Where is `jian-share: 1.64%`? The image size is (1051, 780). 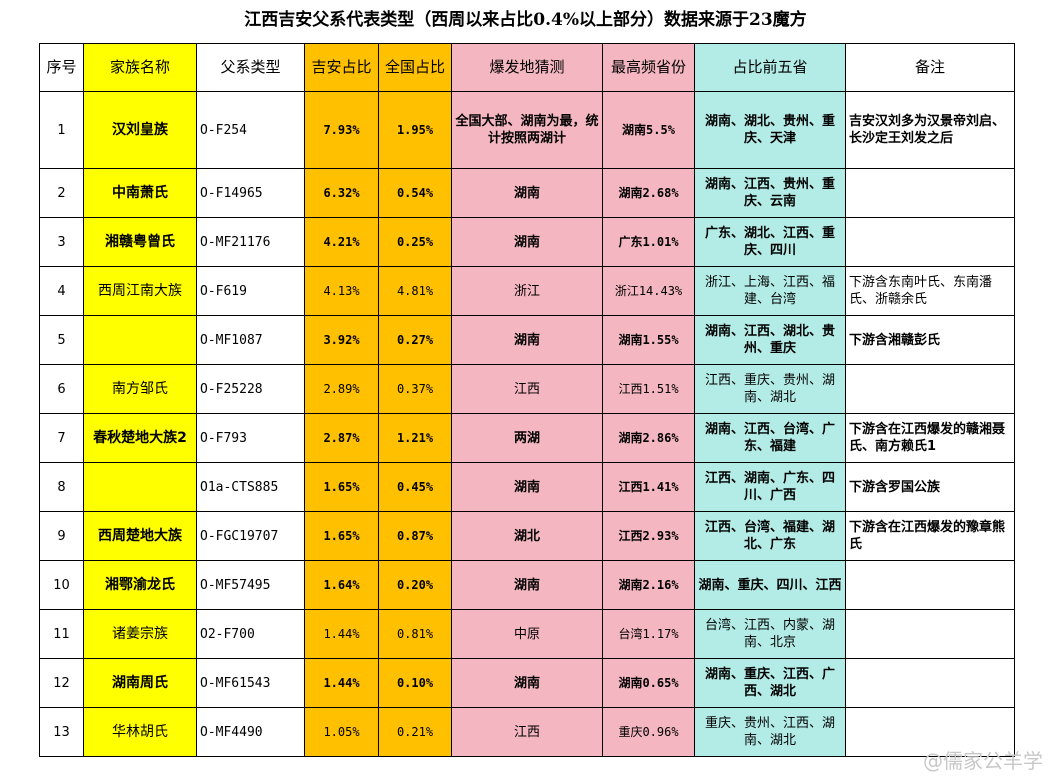 jian-share: 1.64% is located at coordinates (341, 585).